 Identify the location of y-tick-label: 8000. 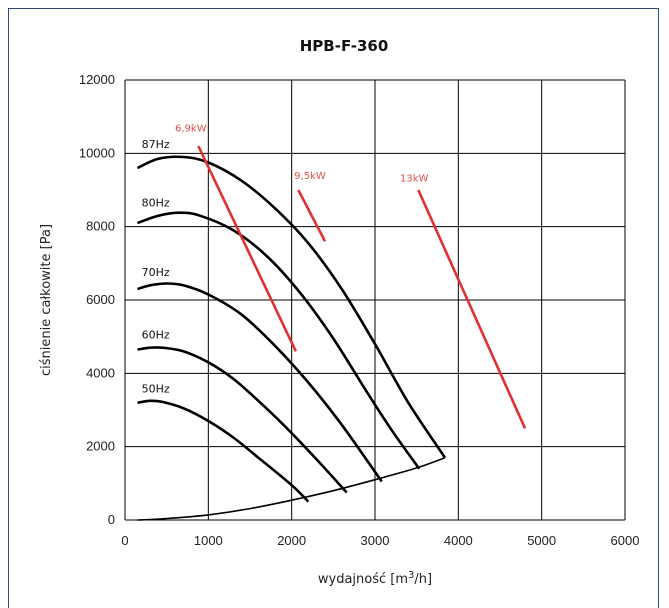
(100, 226).